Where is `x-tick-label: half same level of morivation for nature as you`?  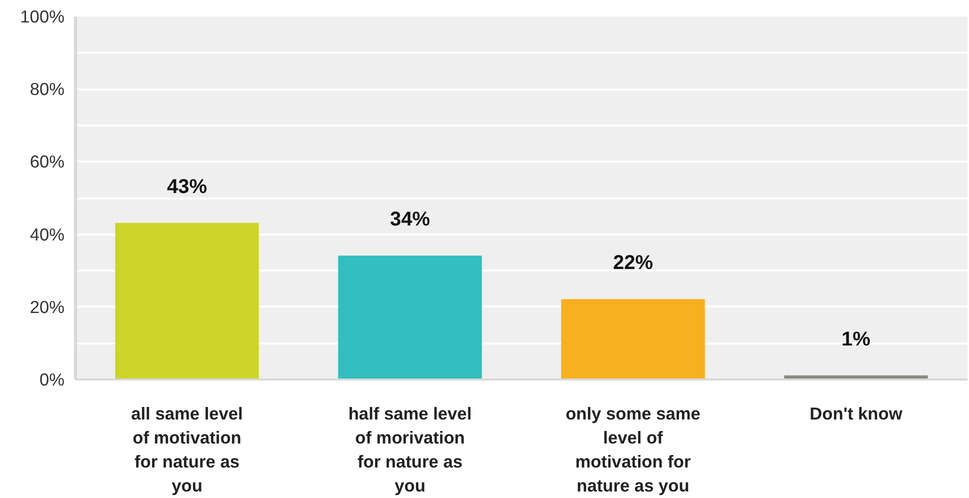
x-tick-label: half same level of morivation for nature as you is located at coordinates (410, 450).